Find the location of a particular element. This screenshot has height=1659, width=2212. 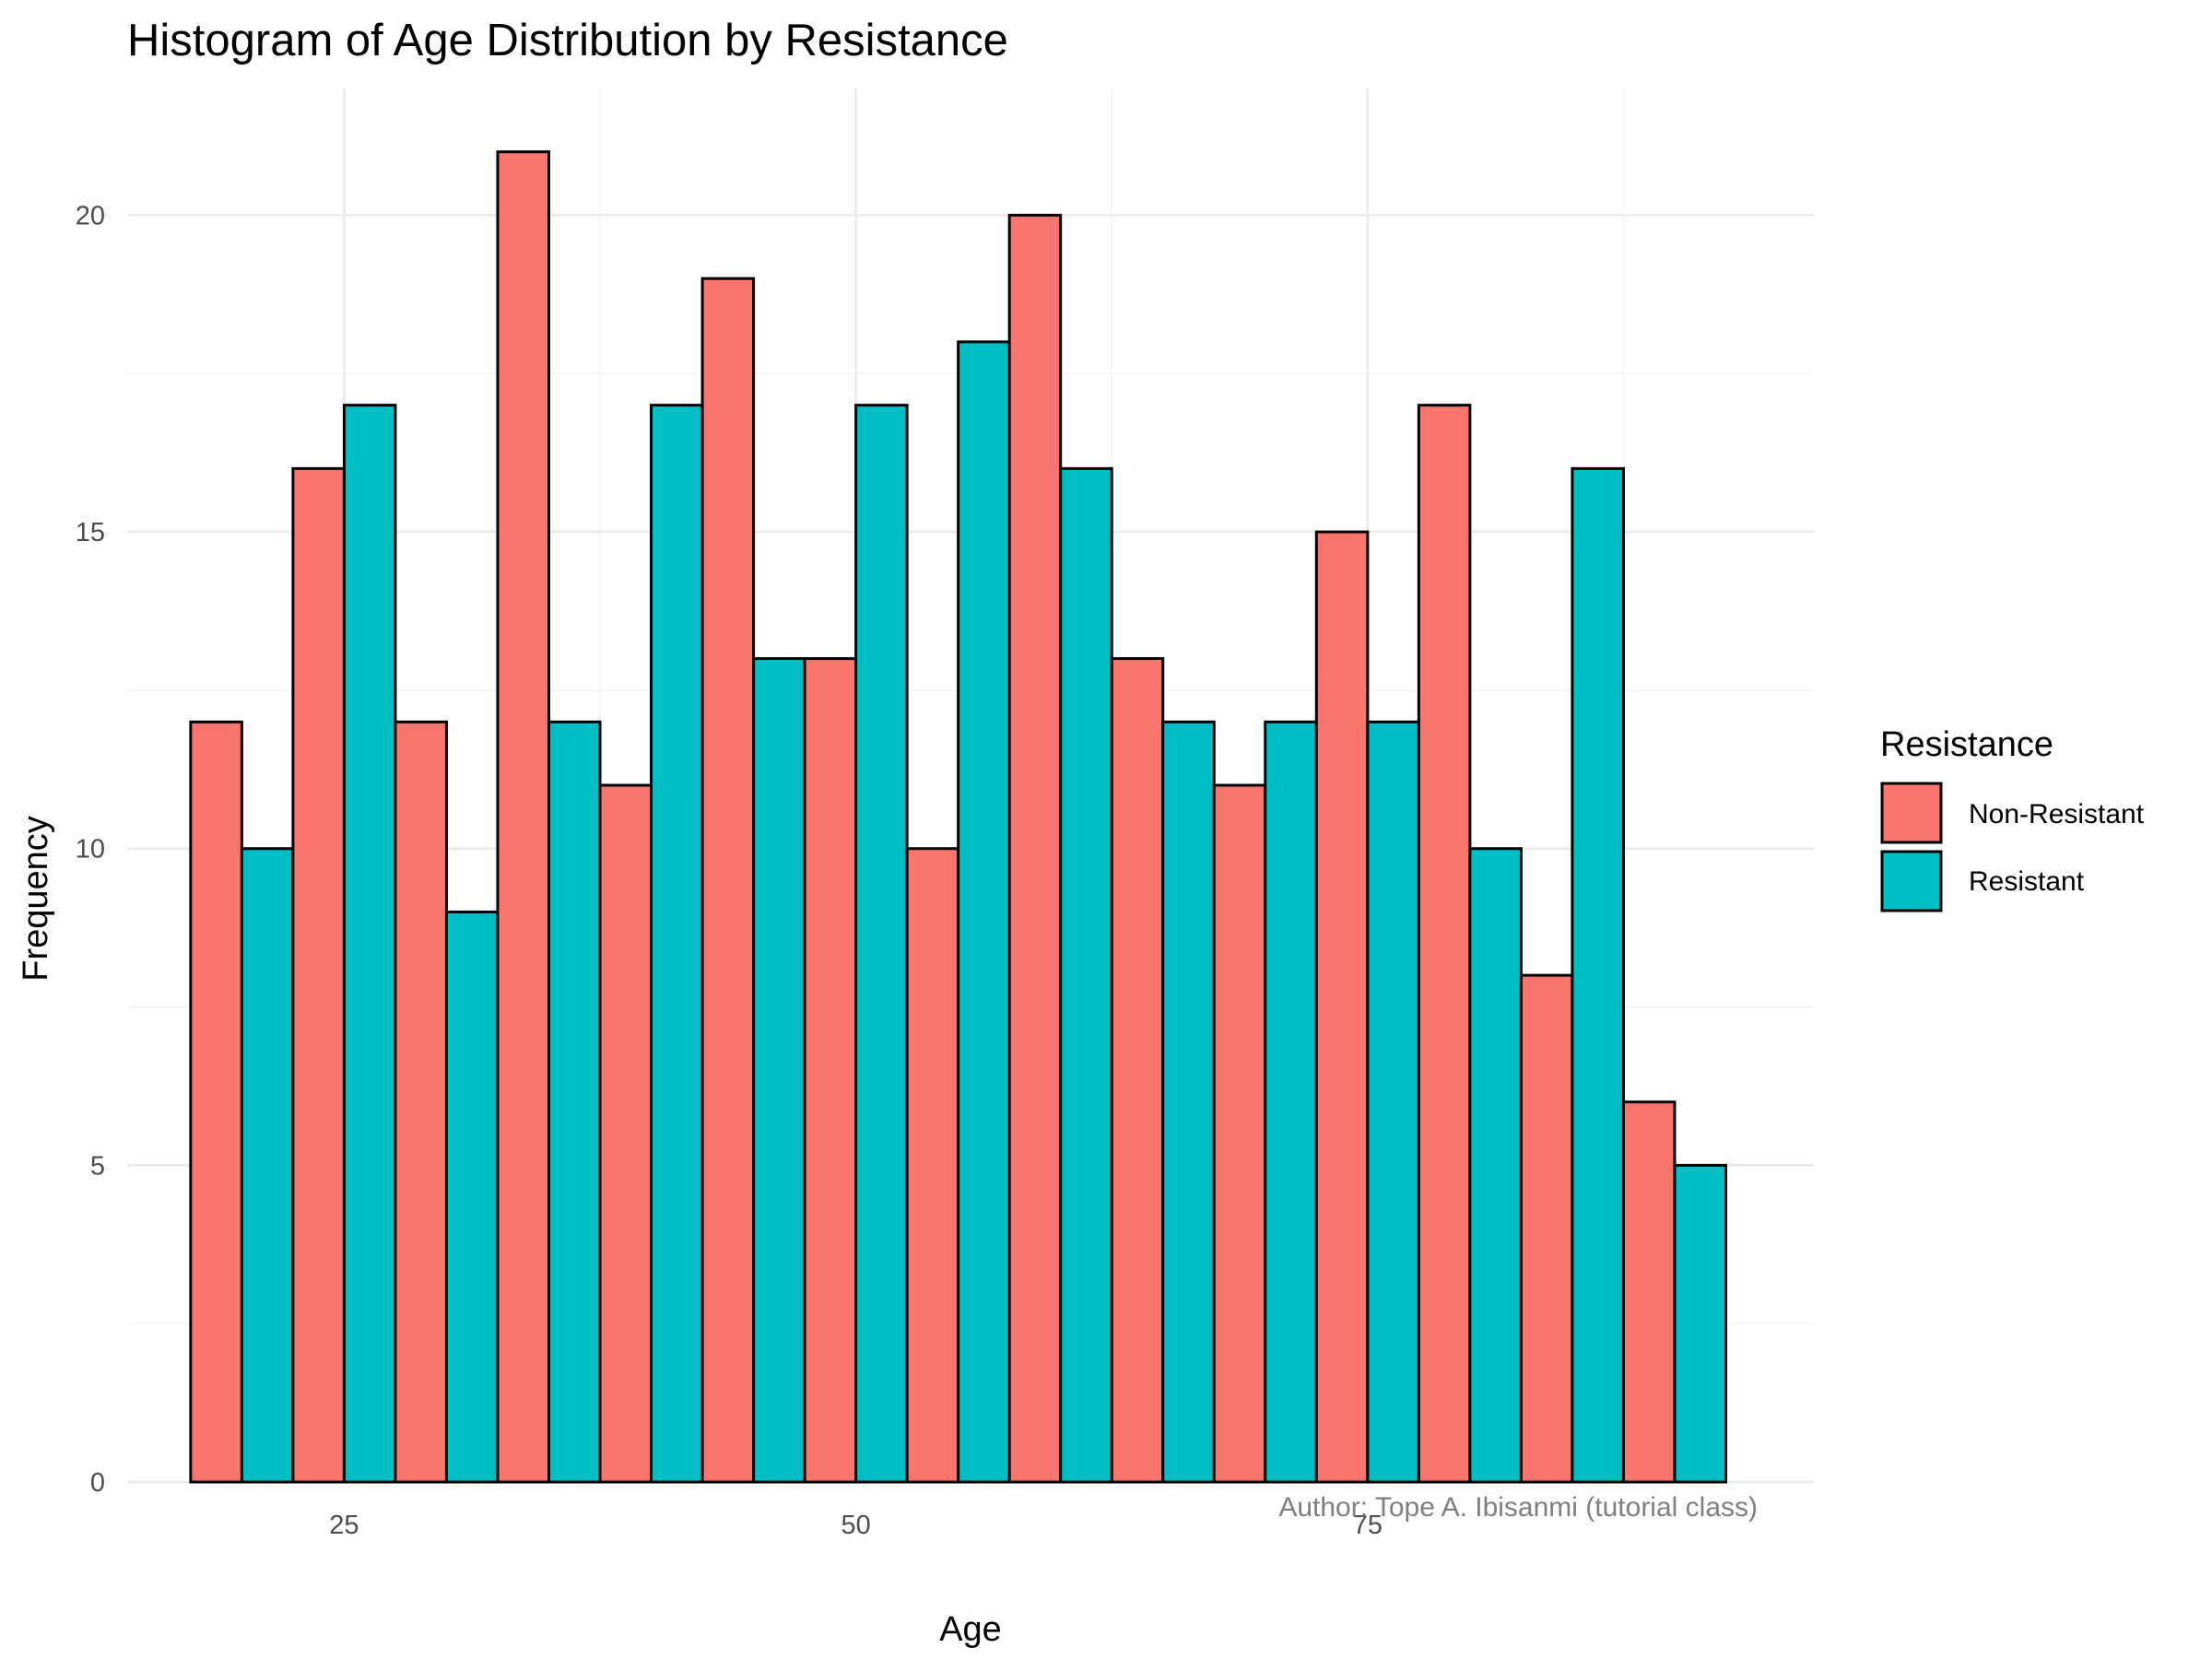

y-axis-title: Frequency is located at coordinates (36, 899).